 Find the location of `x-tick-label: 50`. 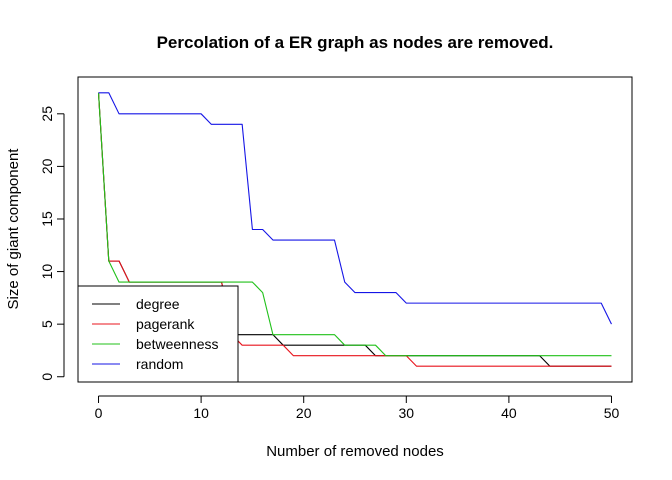

x-tick-label: 50 is located at coordinates (612, 413).